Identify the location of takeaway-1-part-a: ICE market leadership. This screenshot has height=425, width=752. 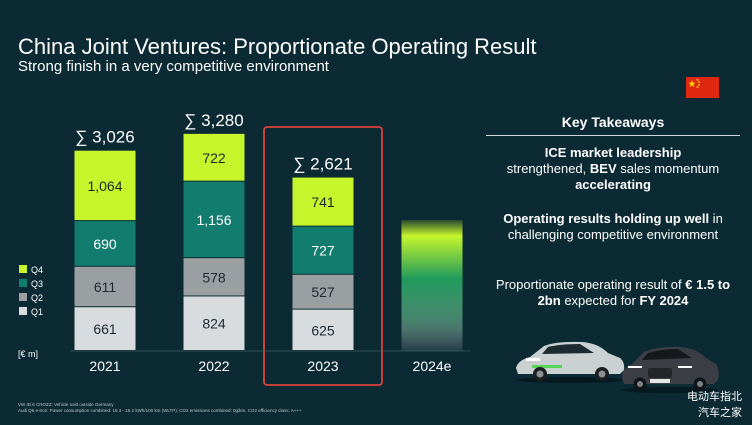
(613, 152).